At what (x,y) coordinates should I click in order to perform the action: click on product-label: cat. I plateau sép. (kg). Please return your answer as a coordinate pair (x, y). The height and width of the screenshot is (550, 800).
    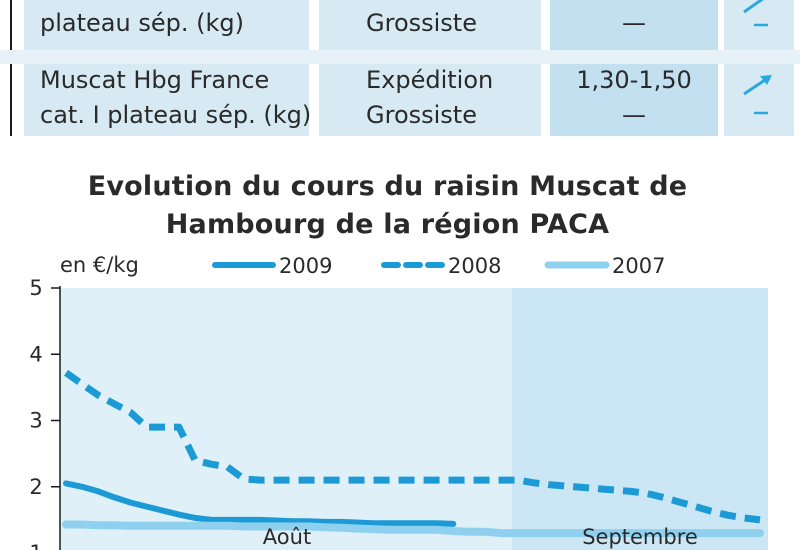
    Looking at the image, I should click on (176, 115).